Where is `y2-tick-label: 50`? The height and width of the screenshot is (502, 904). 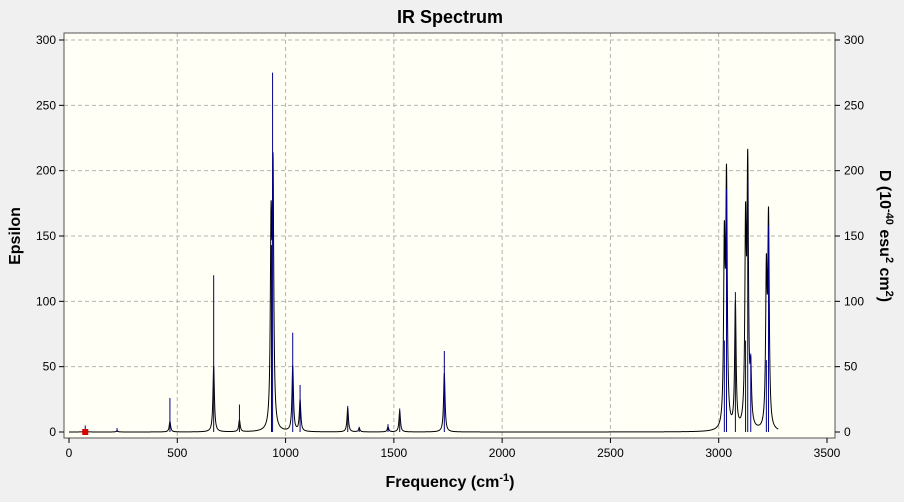
y2-tick-label: 50 is located at coordinates (851, 367).